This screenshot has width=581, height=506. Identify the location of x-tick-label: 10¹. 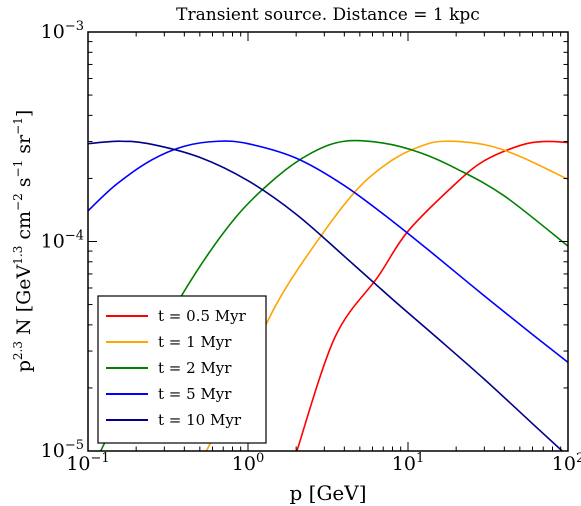
(408, 463).